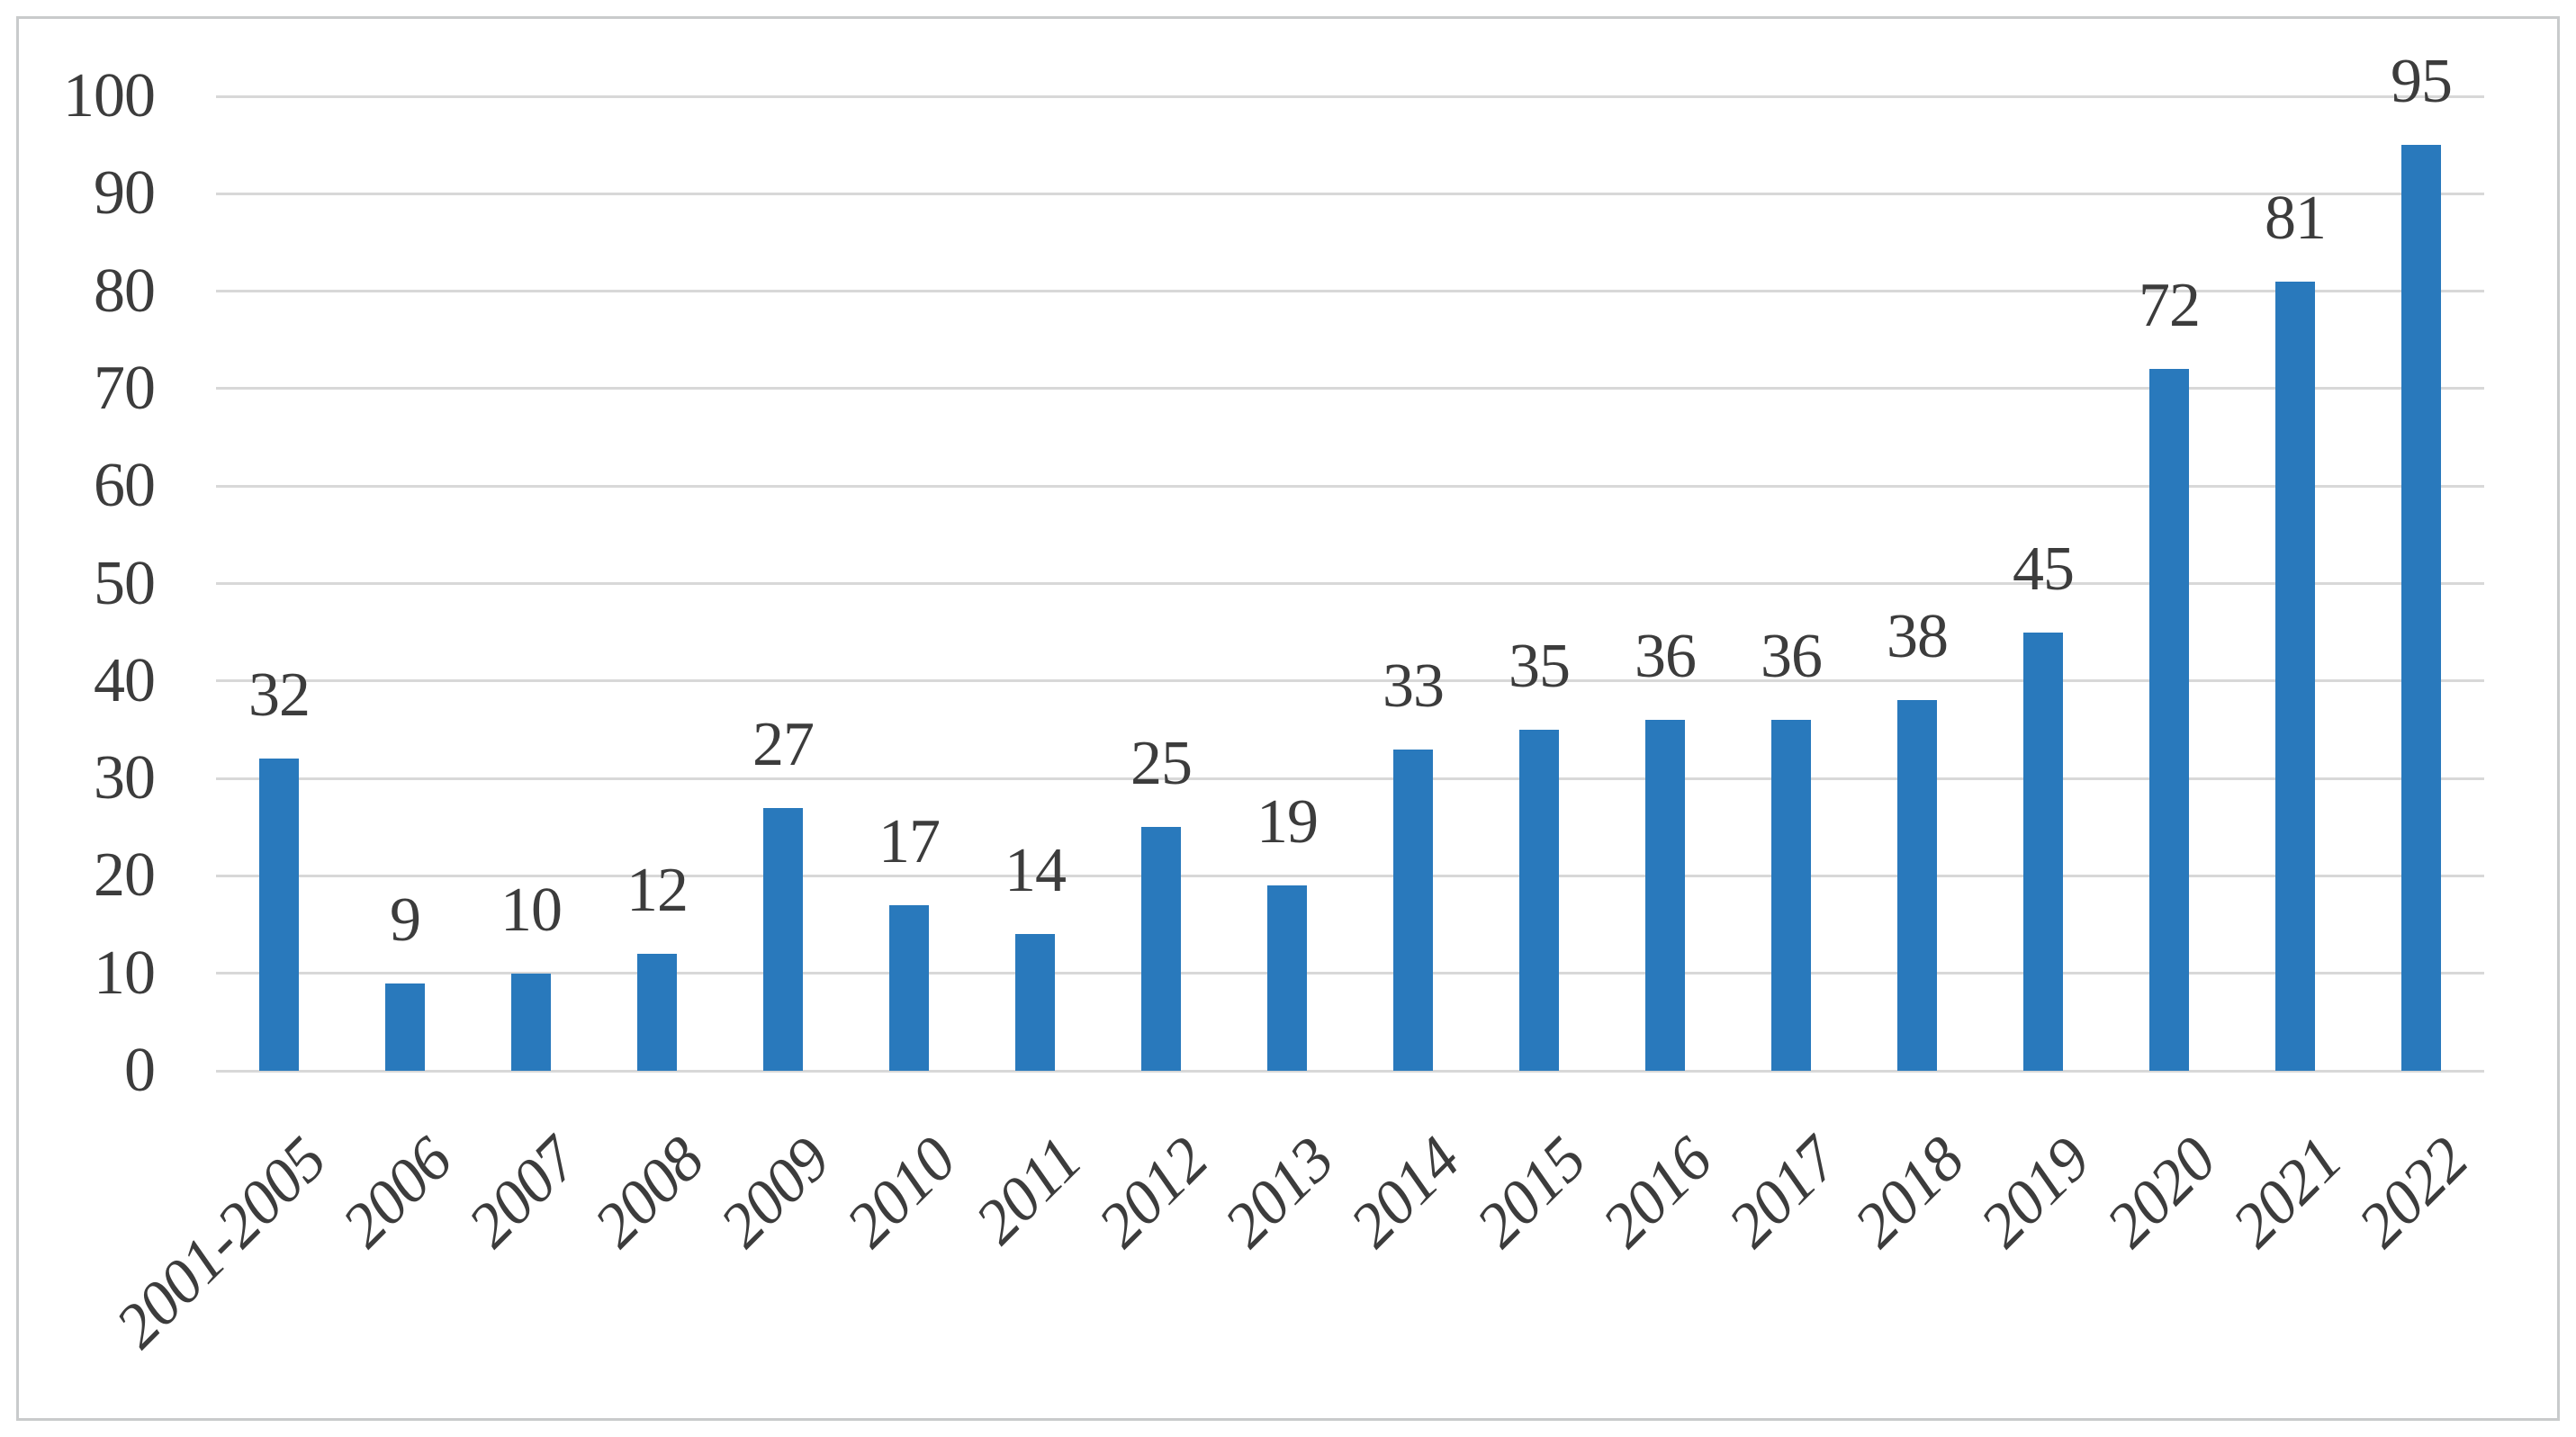 The image size is (2576, 1437). What do you see at coordinates (1918, 637) in the screenshot?
I see `bar-value-label-2018: 38` at bounding box center [1918, 637].